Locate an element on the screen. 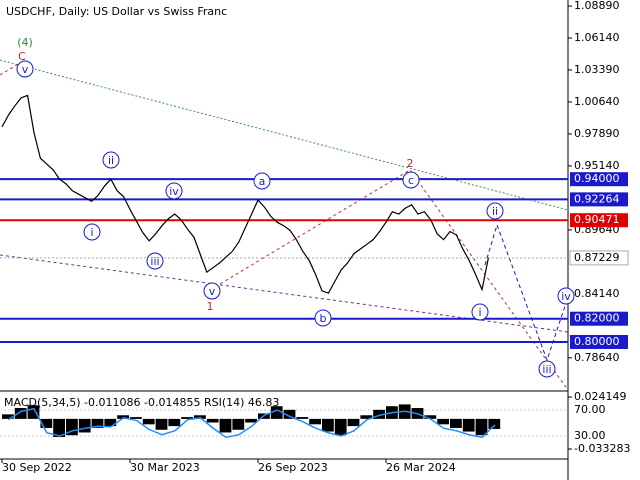 Image resolution: width=640 pixels, height=480 pixels. y-tick-label: 1.03390 is located at coordinates (597, 69).